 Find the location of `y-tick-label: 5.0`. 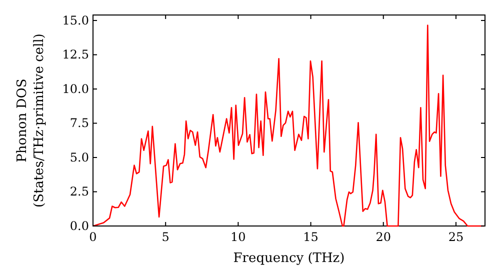

y-tick-label: 5.0 is located at coordinates (79, 157).